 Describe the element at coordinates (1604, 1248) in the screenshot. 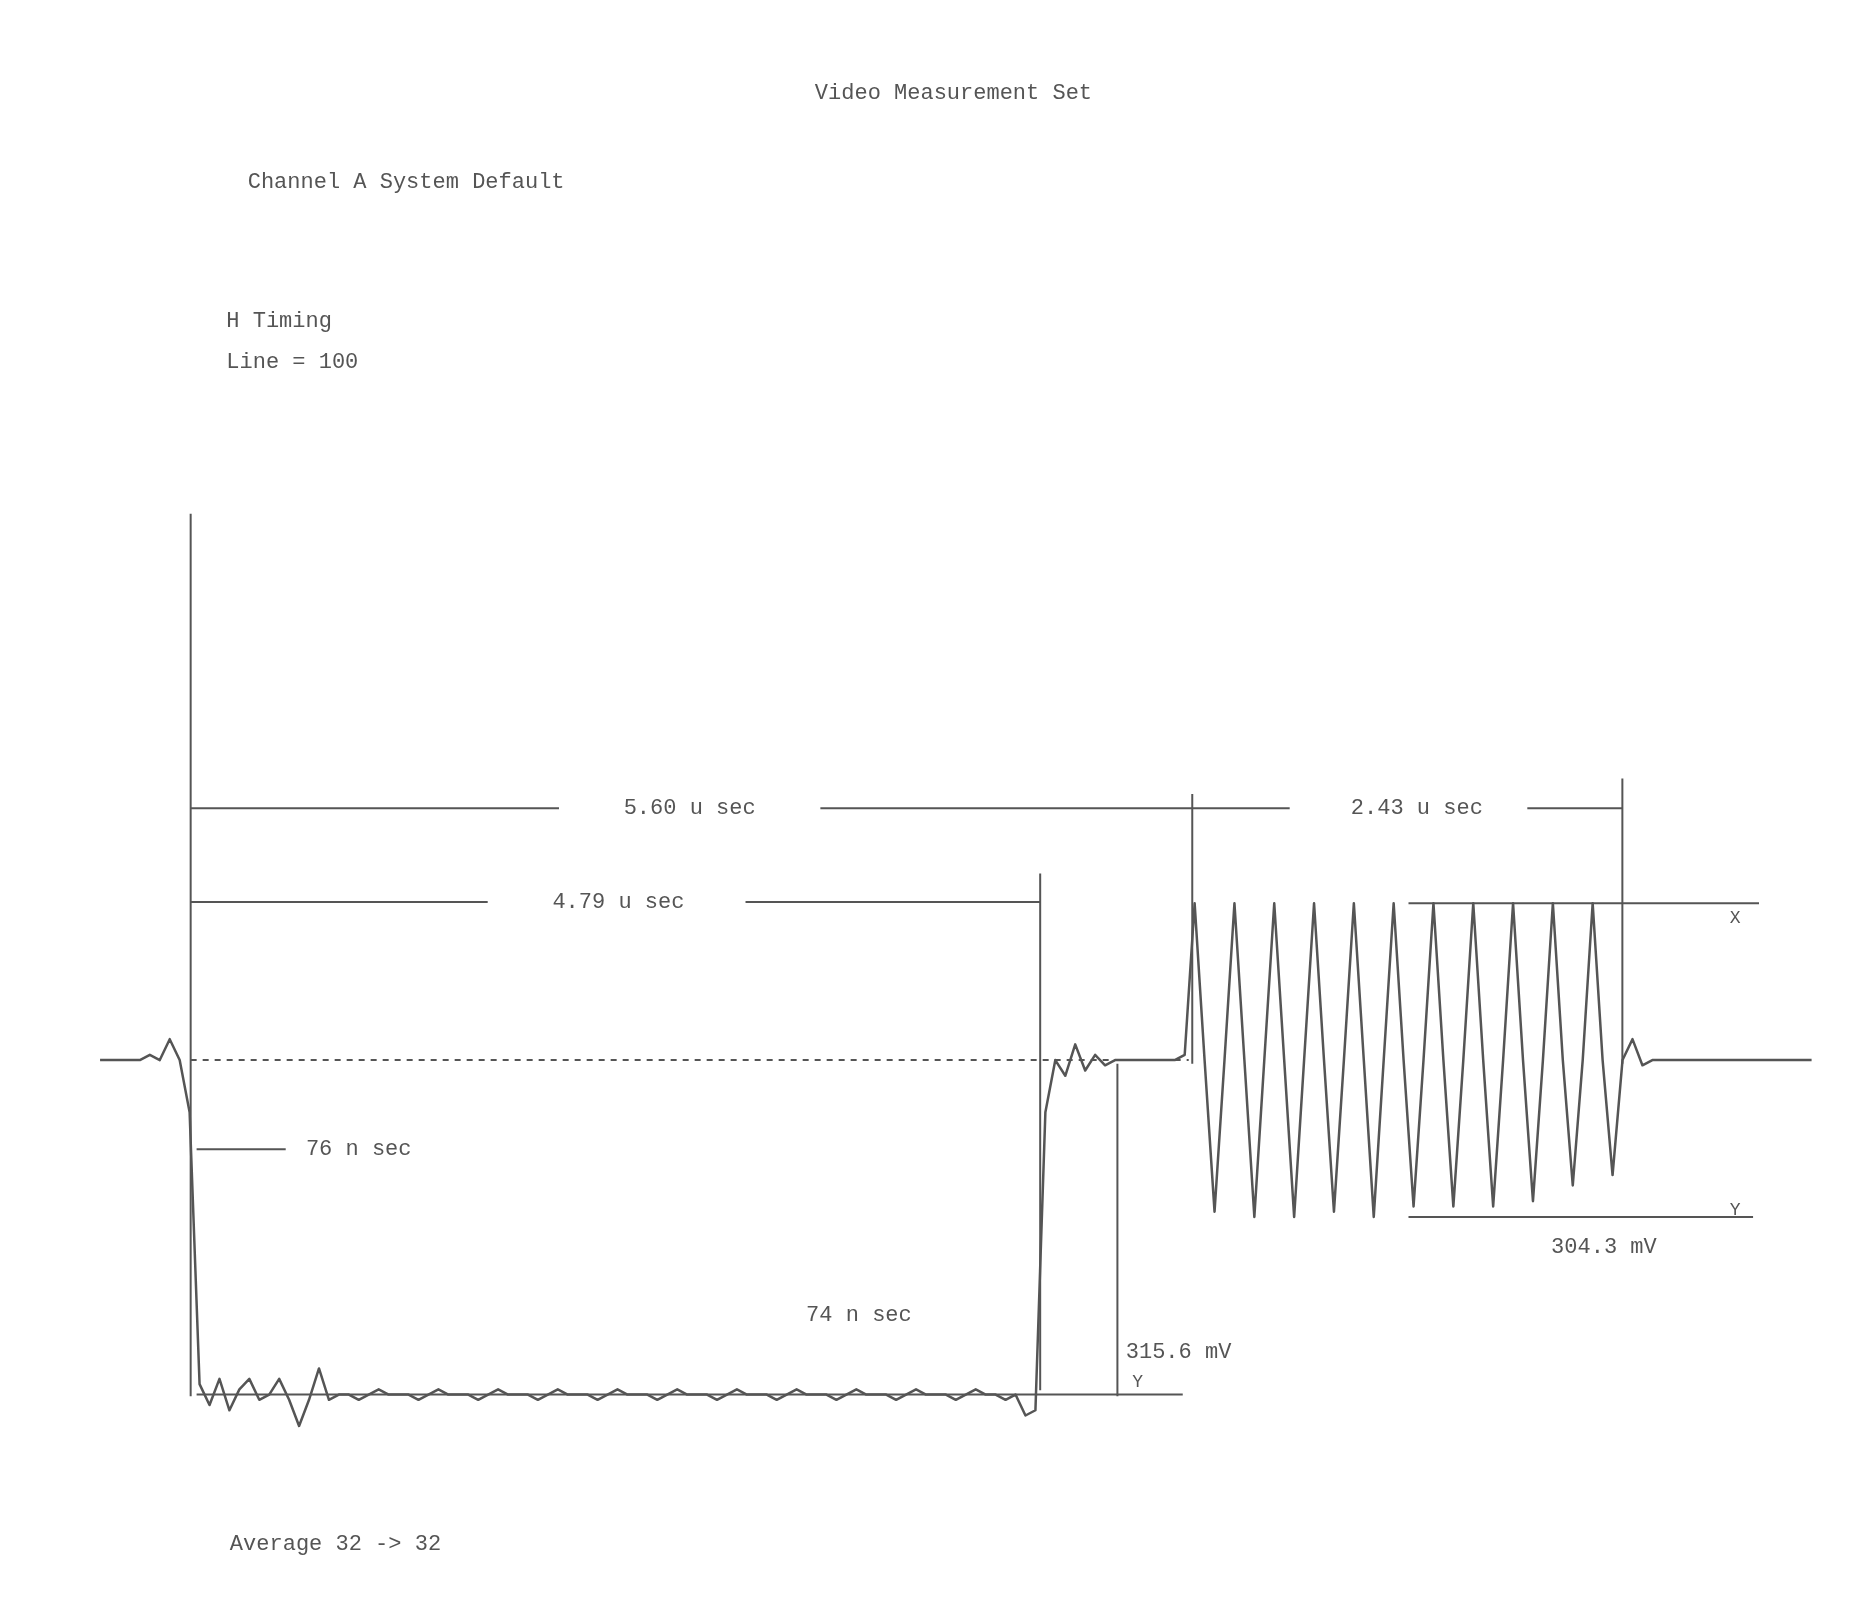

I see `annotation: 304.3 mV` at that location.